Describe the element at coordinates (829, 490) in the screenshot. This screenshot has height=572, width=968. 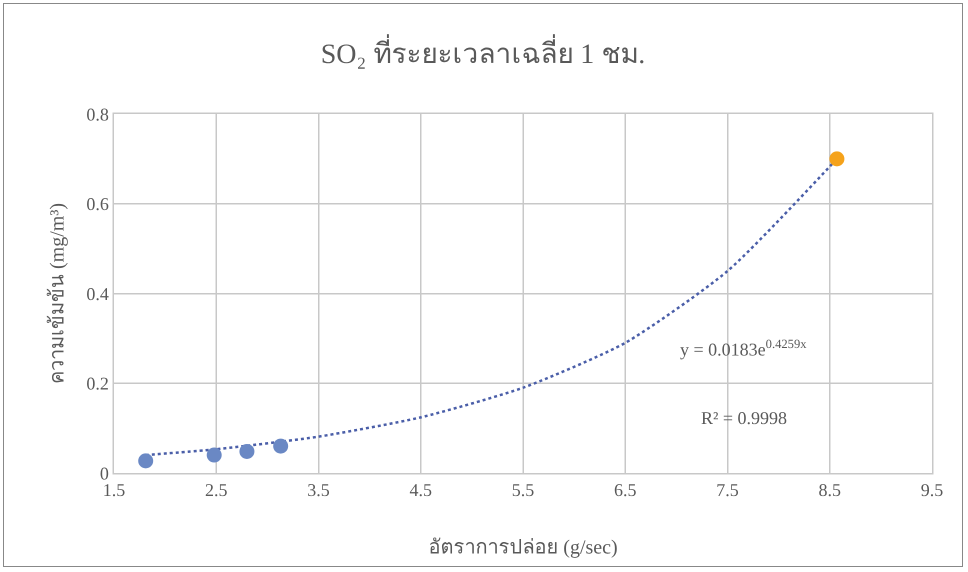
I see `x-tick-label: 8.5` at that location.